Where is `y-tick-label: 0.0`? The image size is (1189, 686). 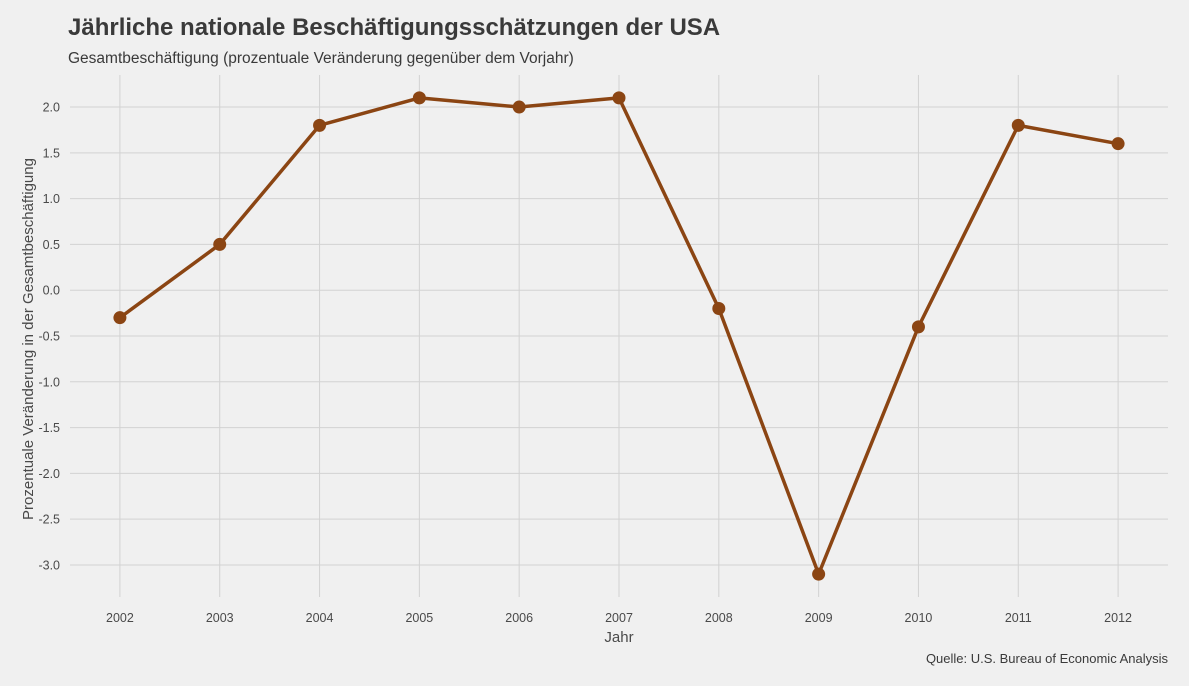 y-tick-label: 0.0 is located at coordinates (51, 291).